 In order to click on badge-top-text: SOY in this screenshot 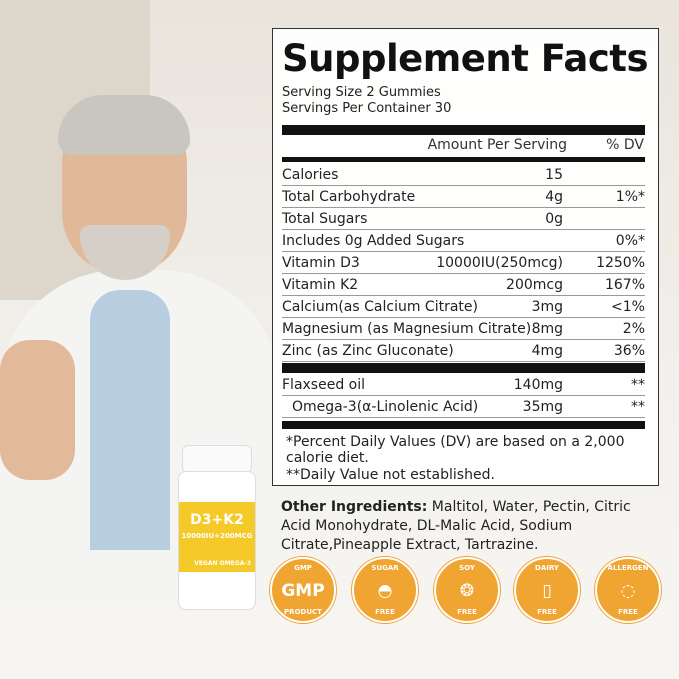, I will do `click(467, 568)`.